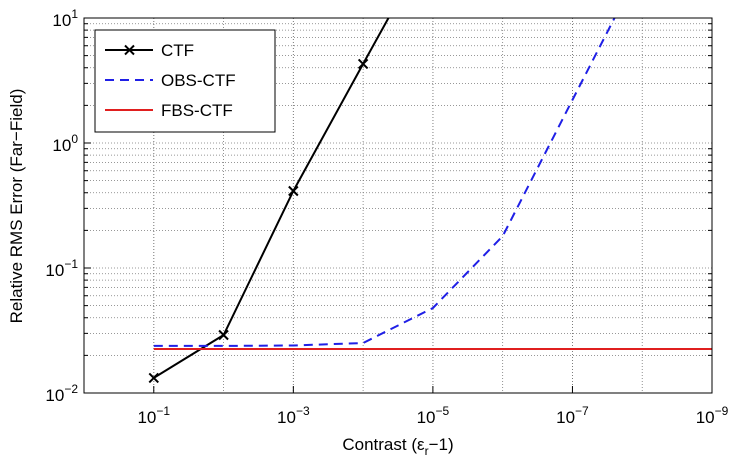  Describe the element at coordinates (433, 415) in the screenshot. I see `tick-label: 10⁻⁵` at that location.